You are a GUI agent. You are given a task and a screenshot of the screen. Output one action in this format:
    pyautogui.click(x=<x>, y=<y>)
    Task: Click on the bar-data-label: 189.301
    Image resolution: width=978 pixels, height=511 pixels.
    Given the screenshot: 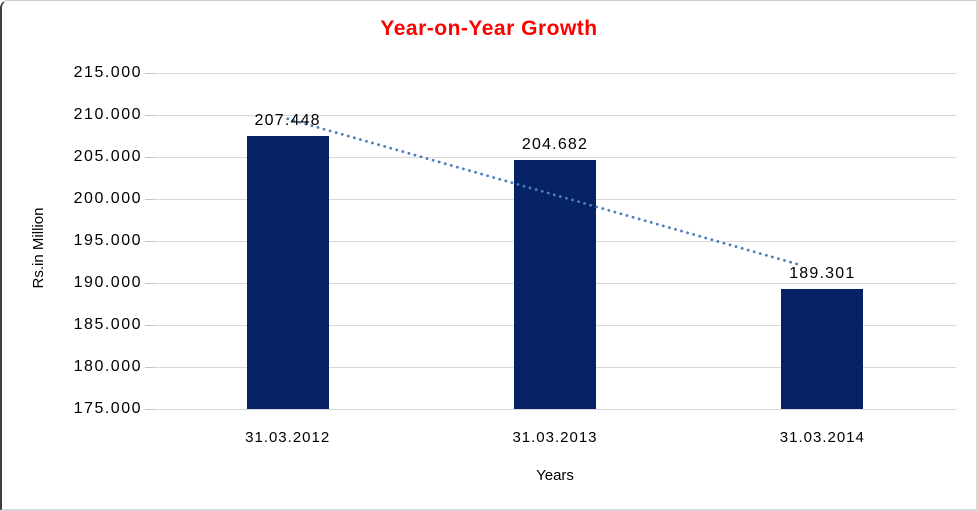 What is the action you would take?
    pyautogui.click(x=822, y=273)
    